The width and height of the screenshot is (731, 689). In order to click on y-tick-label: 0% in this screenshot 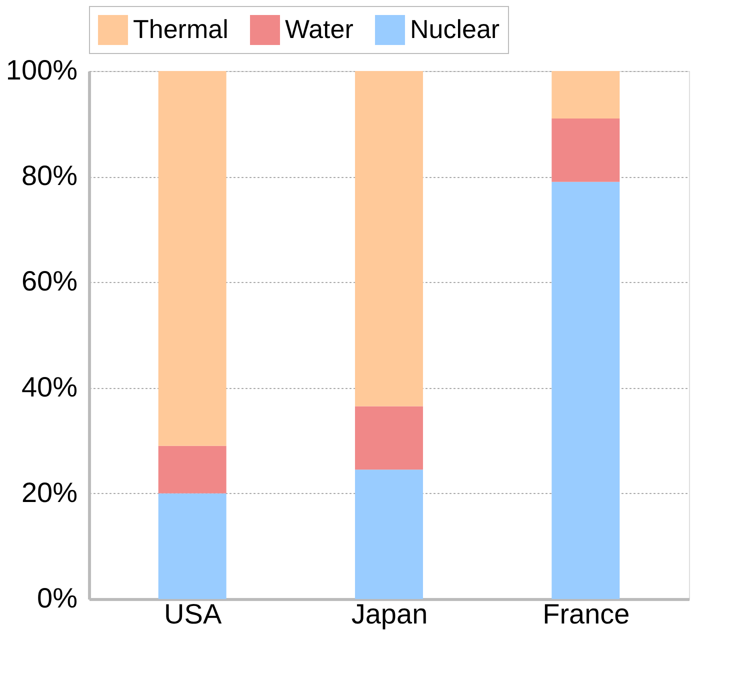, I will do `click(57, 598)`.